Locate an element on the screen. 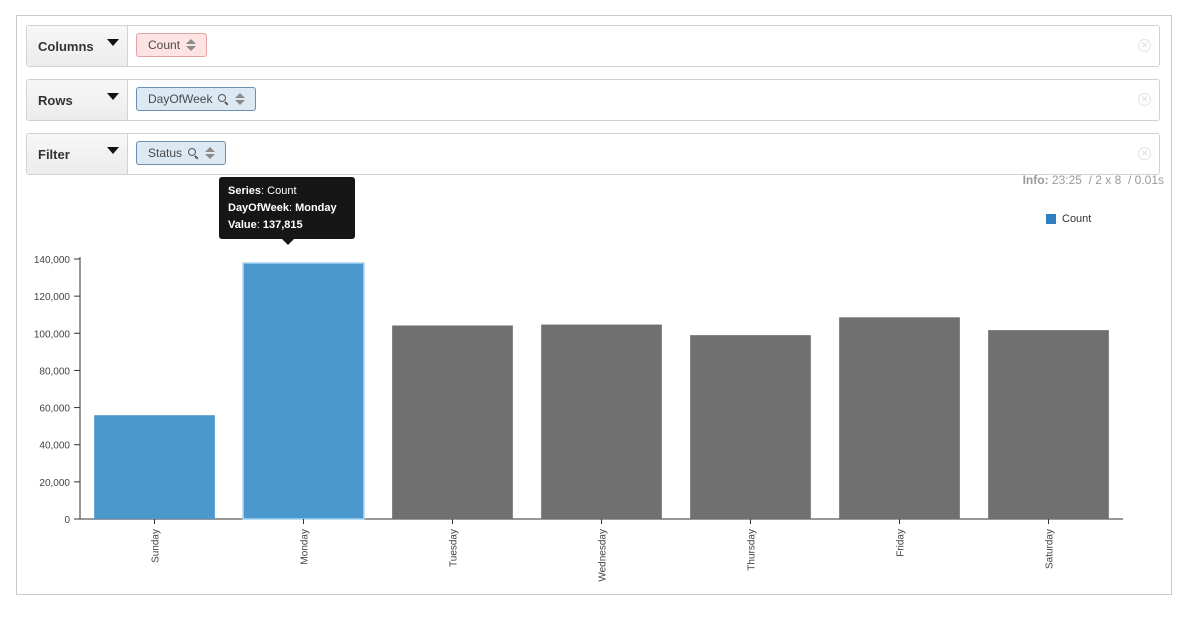 The image size is (1190, 617). dayofweek-pill: DayOfWeek is located at coordinates (196, 99).